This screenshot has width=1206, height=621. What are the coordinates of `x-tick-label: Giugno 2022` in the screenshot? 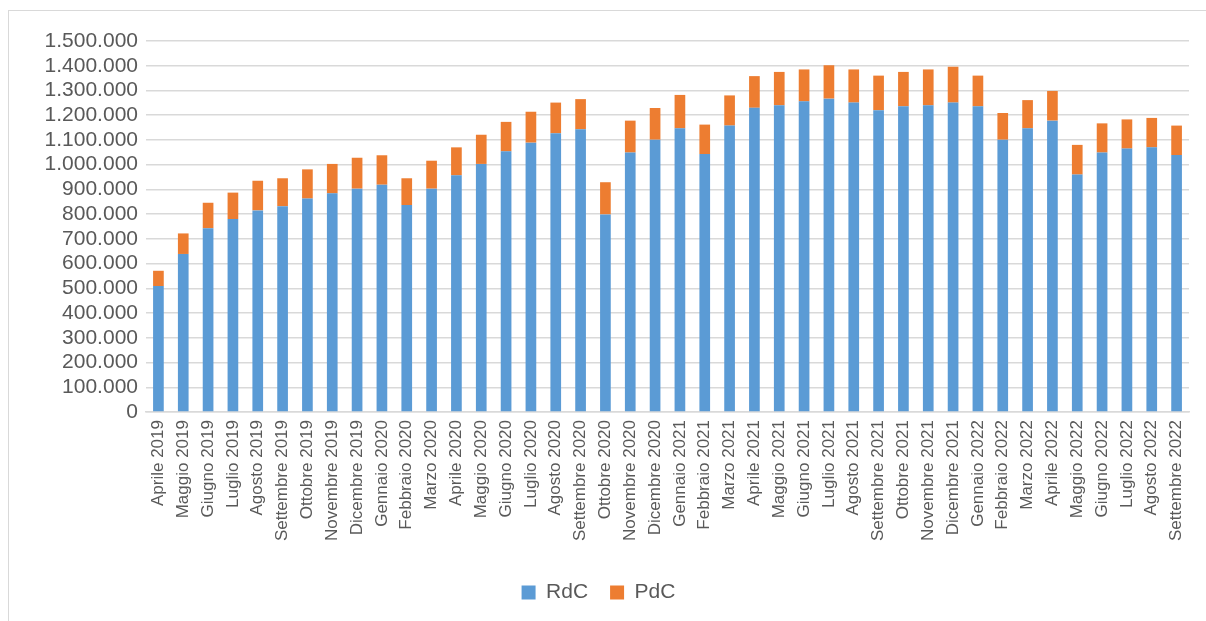 It's located at (1101, 469).